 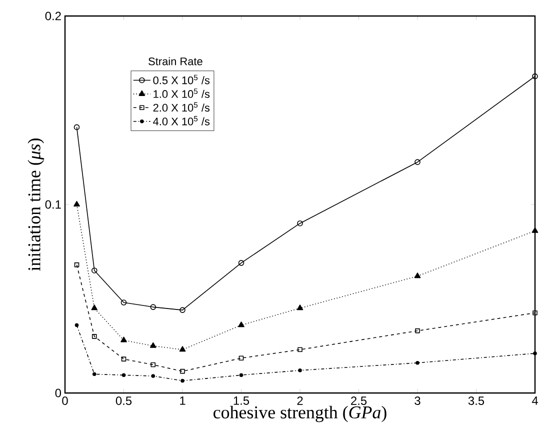 I want to click on legend-label: 1.0 X 10$^{5}$ /s, so click(x=182, y=93).